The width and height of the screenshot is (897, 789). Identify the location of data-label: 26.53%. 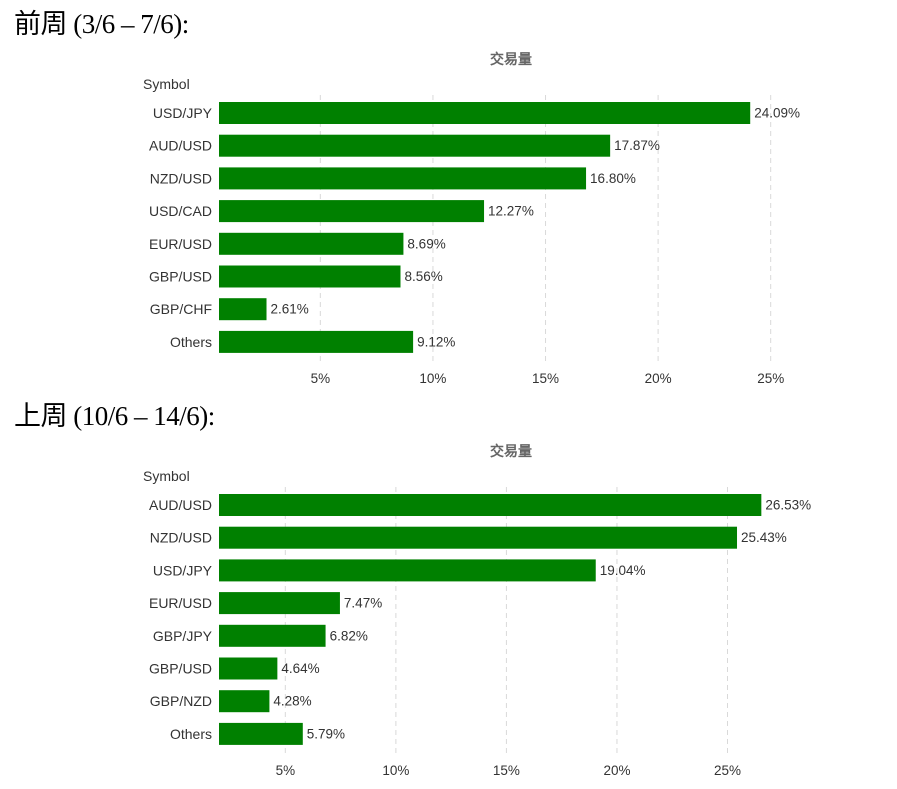
(788, 505).